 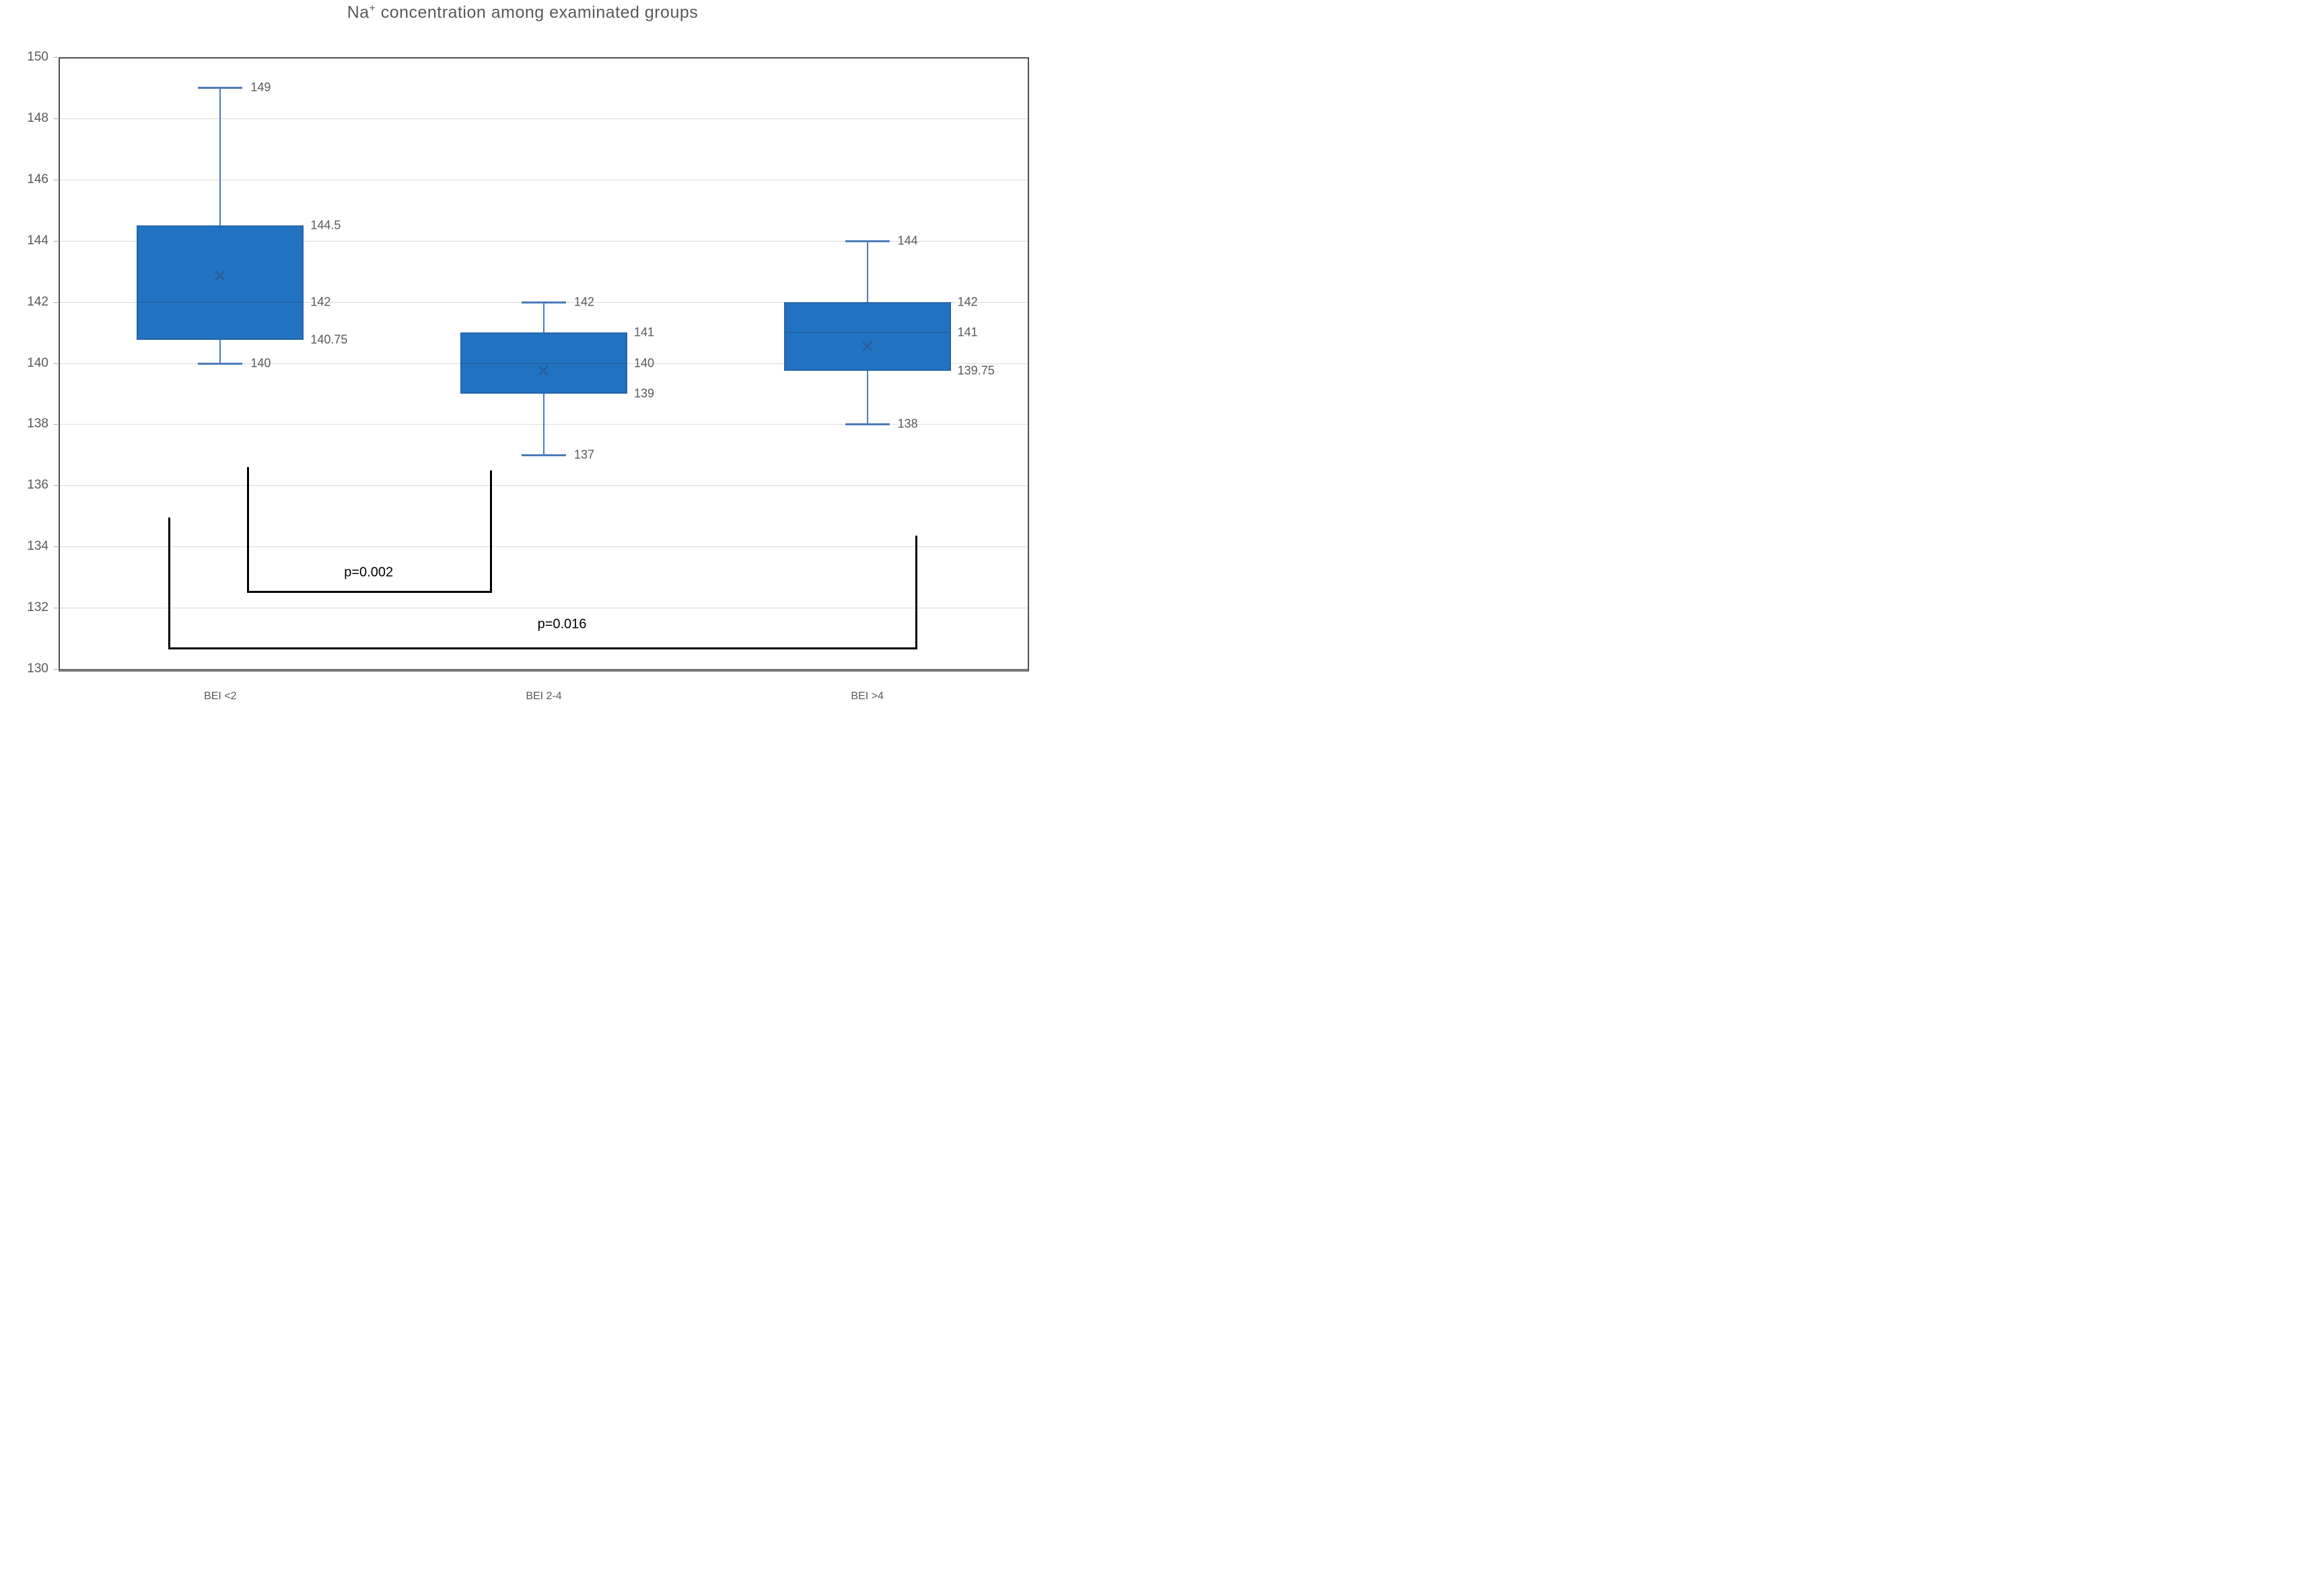 I want to click on chart-title-base: Na, so click(x=358, y=12).